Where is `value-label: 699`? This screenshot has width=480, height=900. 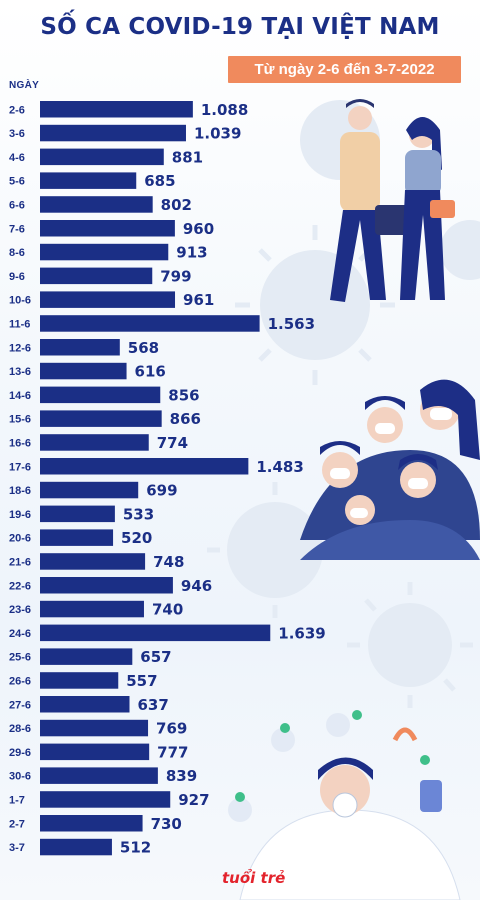 value-label: 699 is located at coordinates (161, 491).